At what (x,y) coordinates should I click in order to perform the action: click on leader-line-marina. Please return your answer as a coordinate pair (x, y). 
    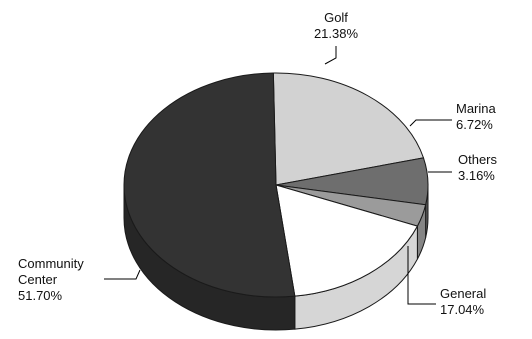
    Looking at the image, I should click on (430, 123).